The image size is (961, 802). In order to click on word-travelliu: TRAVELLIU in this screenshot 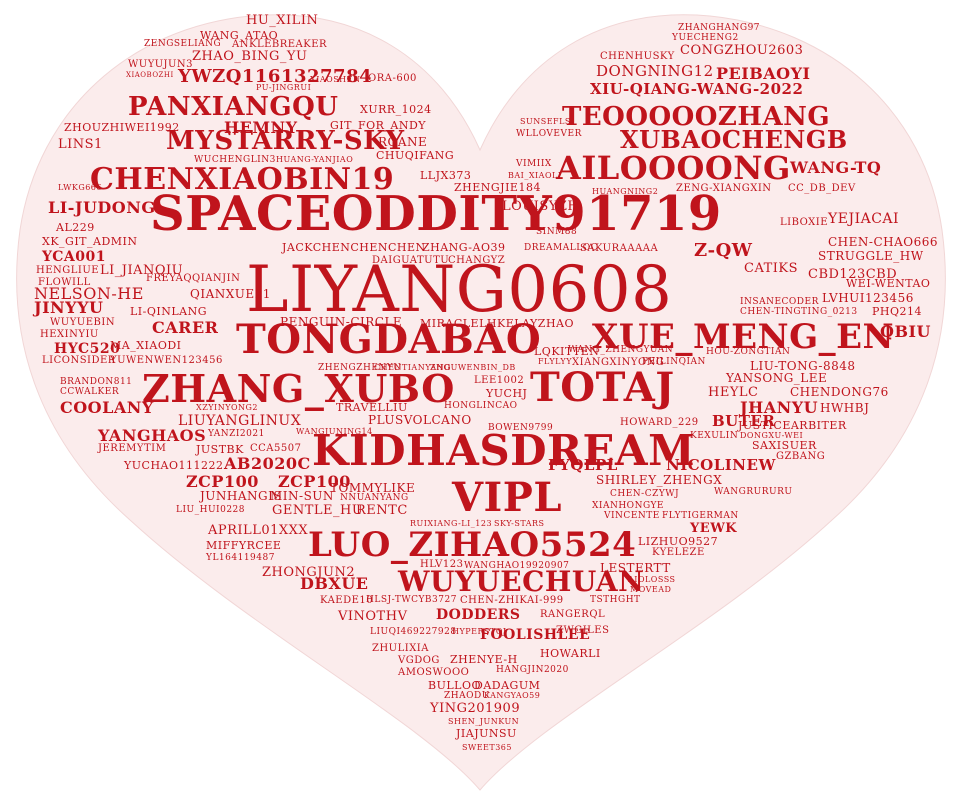, I will do `click(372, 407)`.